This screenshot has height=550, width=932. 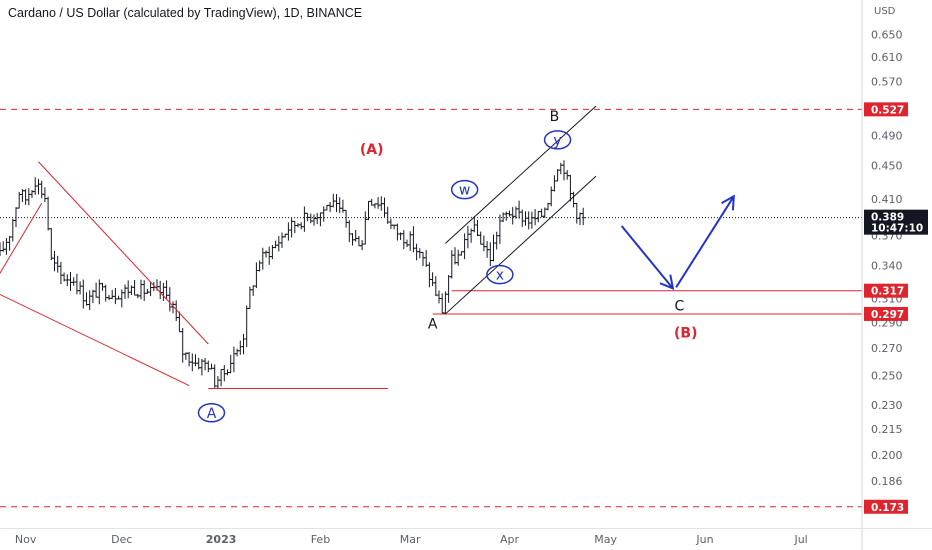 What do you see at coordinates (372, 150) in the screenshot?
I see `wave-label: (A)` at bounding box center [372, 150].